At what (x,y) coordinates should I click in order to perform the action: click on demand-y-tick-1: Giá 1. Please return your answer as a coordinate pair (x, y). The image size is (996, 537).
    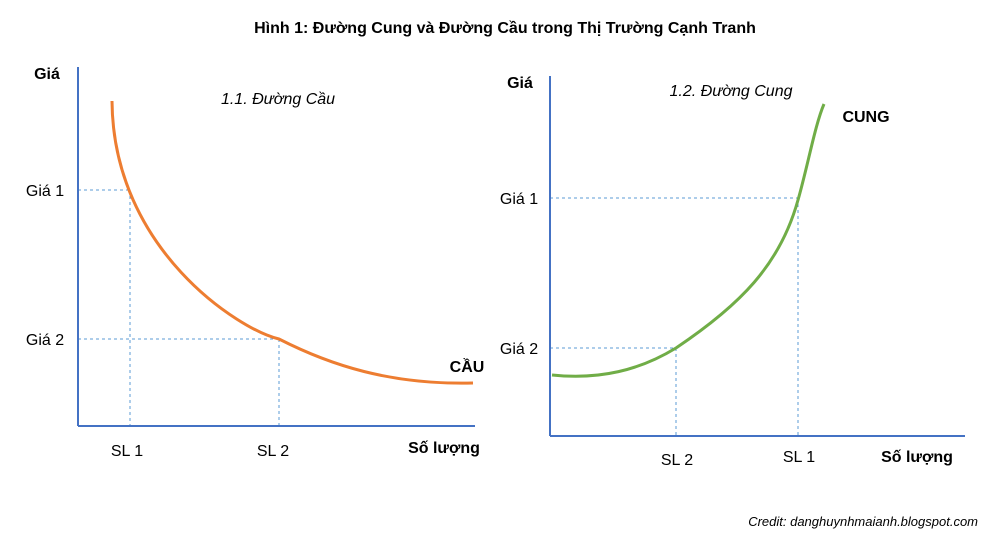
    Looking at the image, I should click on (45, 191).